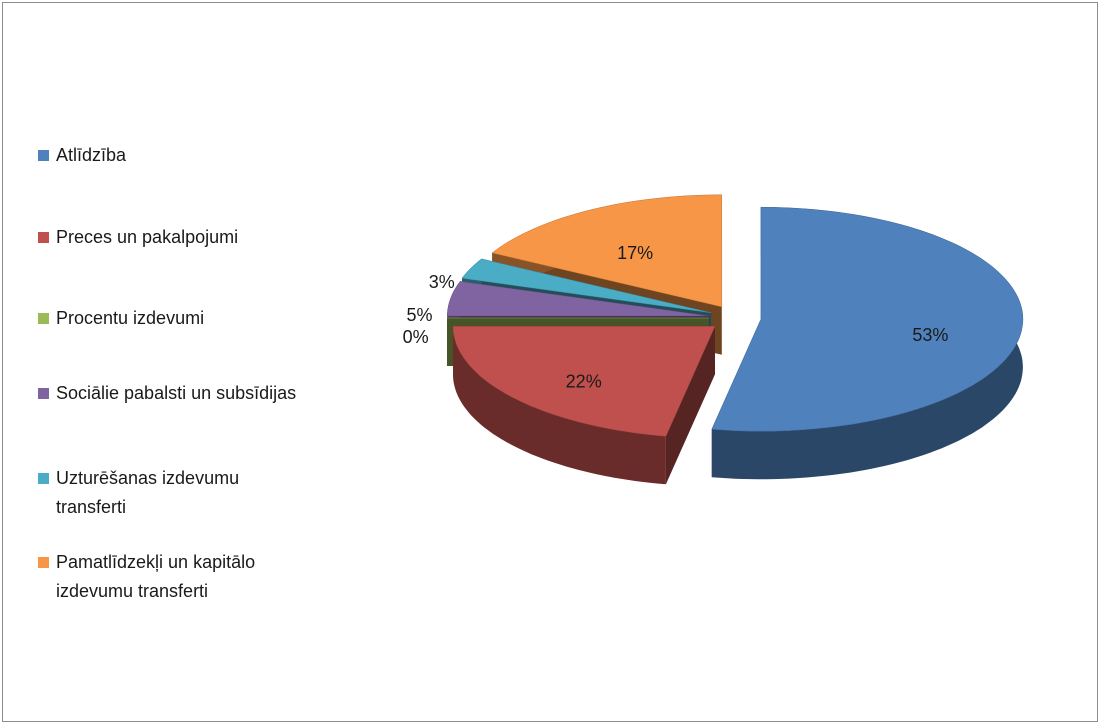 Image resolution: width=1102 pixels, height=726 pixels. I want to click on slice-outer-wall, so click(559, 405).